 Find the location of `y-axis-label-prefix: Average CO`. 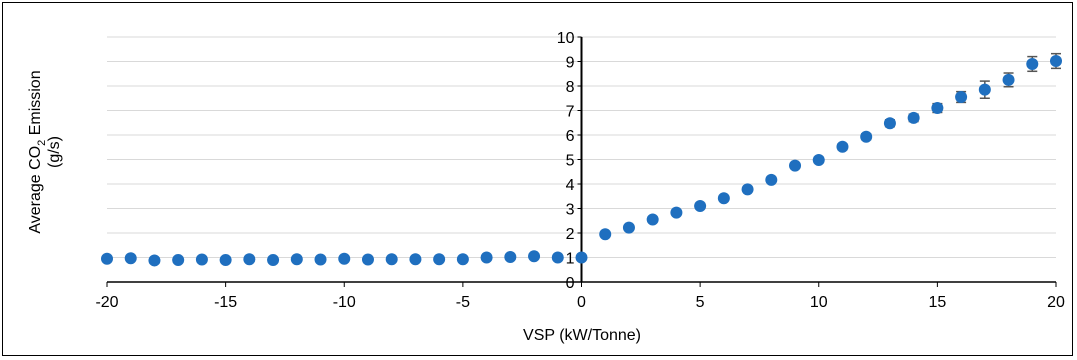

y-axis-label-prefix: Average CO is located at coordinates (35, 190).